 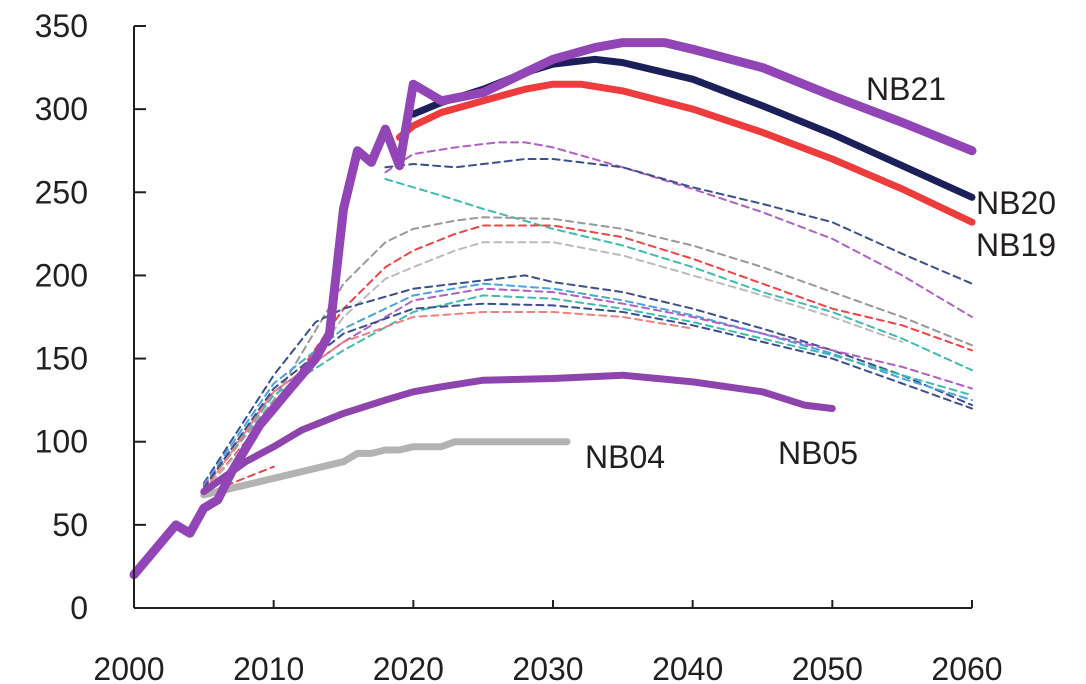 I want to click on x-axis-ticks: 2000 2010 2020 2030 2040 2050 2060, so click(x=548, y=642).